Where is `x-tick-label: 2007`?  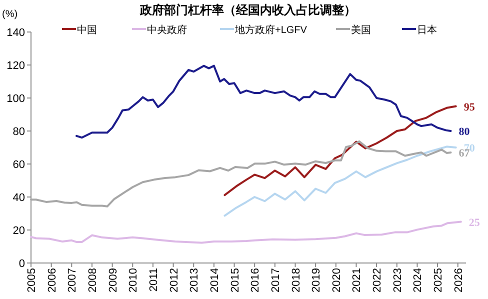
x-tick-label: 2007 is located at coordinates (72, 280).